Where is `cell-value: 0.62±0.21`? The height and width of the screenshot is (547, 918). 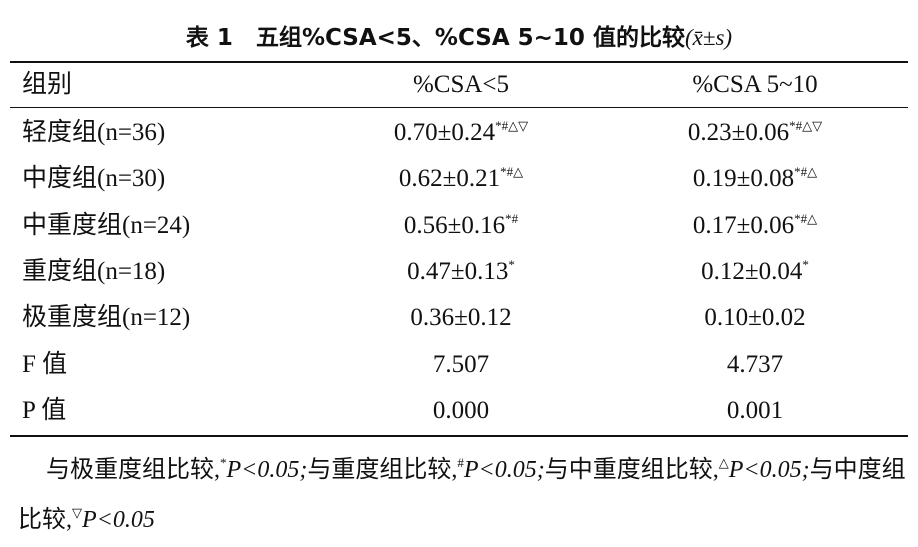 cell-value: 0.62±0.21 is located at coordinates (449, 179).